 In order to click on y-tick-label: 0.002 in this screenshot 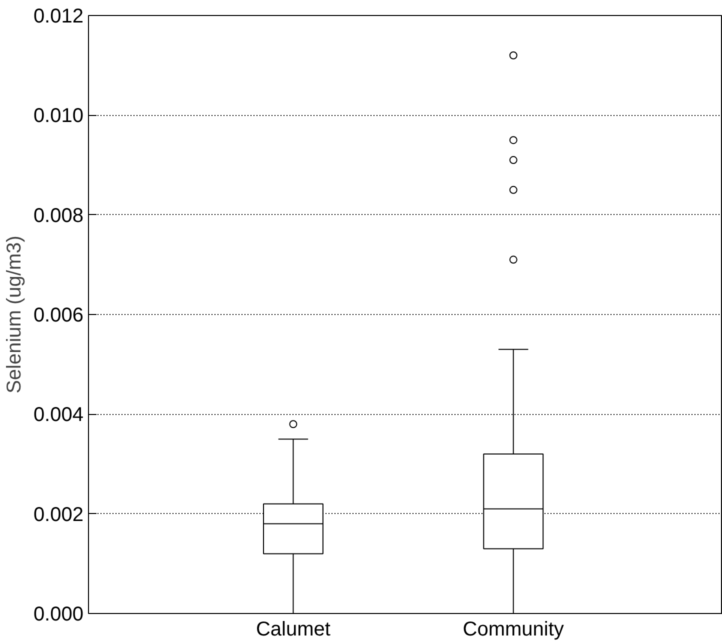, I will do `click(58, 515)`.